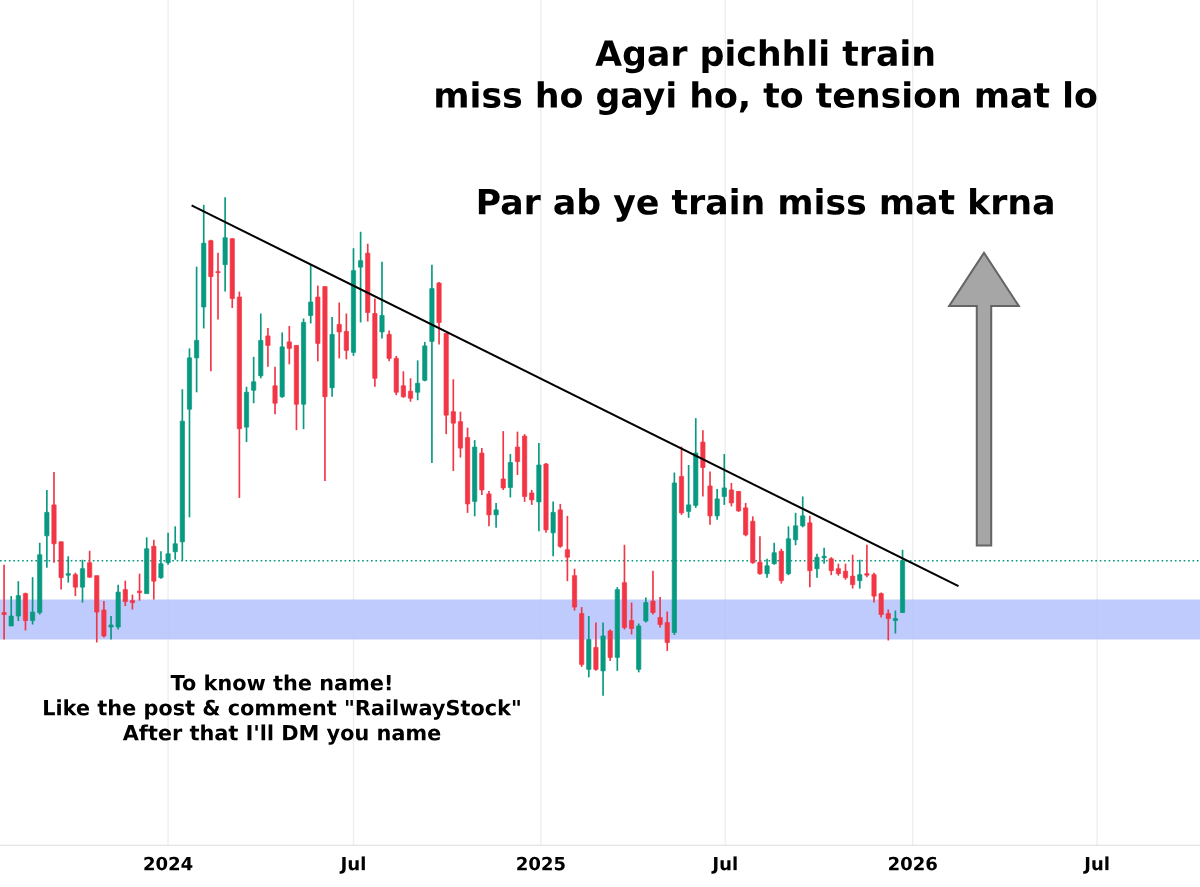 The image size is (1200, 887). What do you see at coordinates (168, 863) in the screenshot?
I see `x-tick-label: 2024` at bounding box center [168, 863].